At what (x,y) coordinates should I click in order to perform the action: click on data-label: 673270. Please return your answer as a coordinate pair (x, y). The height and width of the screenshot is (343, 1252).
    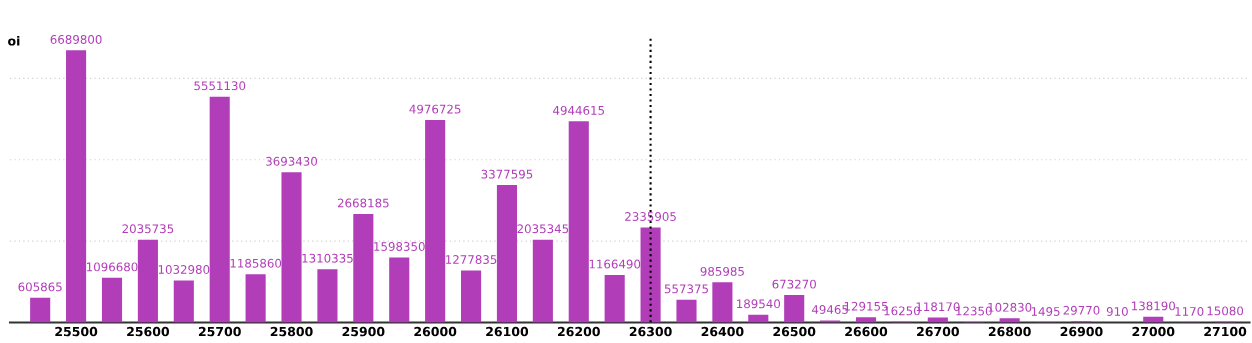
    Looking at the image, I should click on (794, 284).